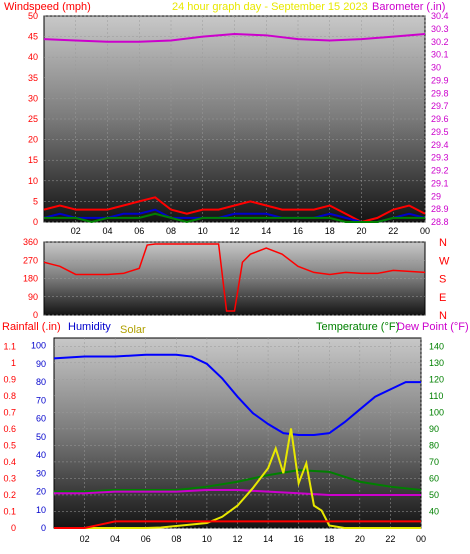  Describe the element at coordinates (33, 16) in the screenshot. I see `wind-y-tick: 50` at that location.